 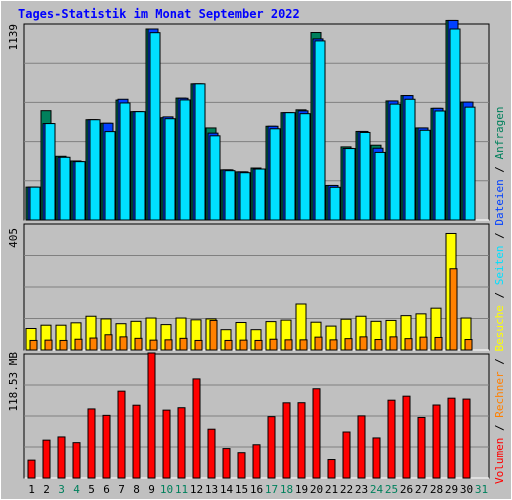 What do you see at coordinates (121, 489) in the screenshot?
I see `x-tick-label-day-7: 7` at bounding box center [121, 489].